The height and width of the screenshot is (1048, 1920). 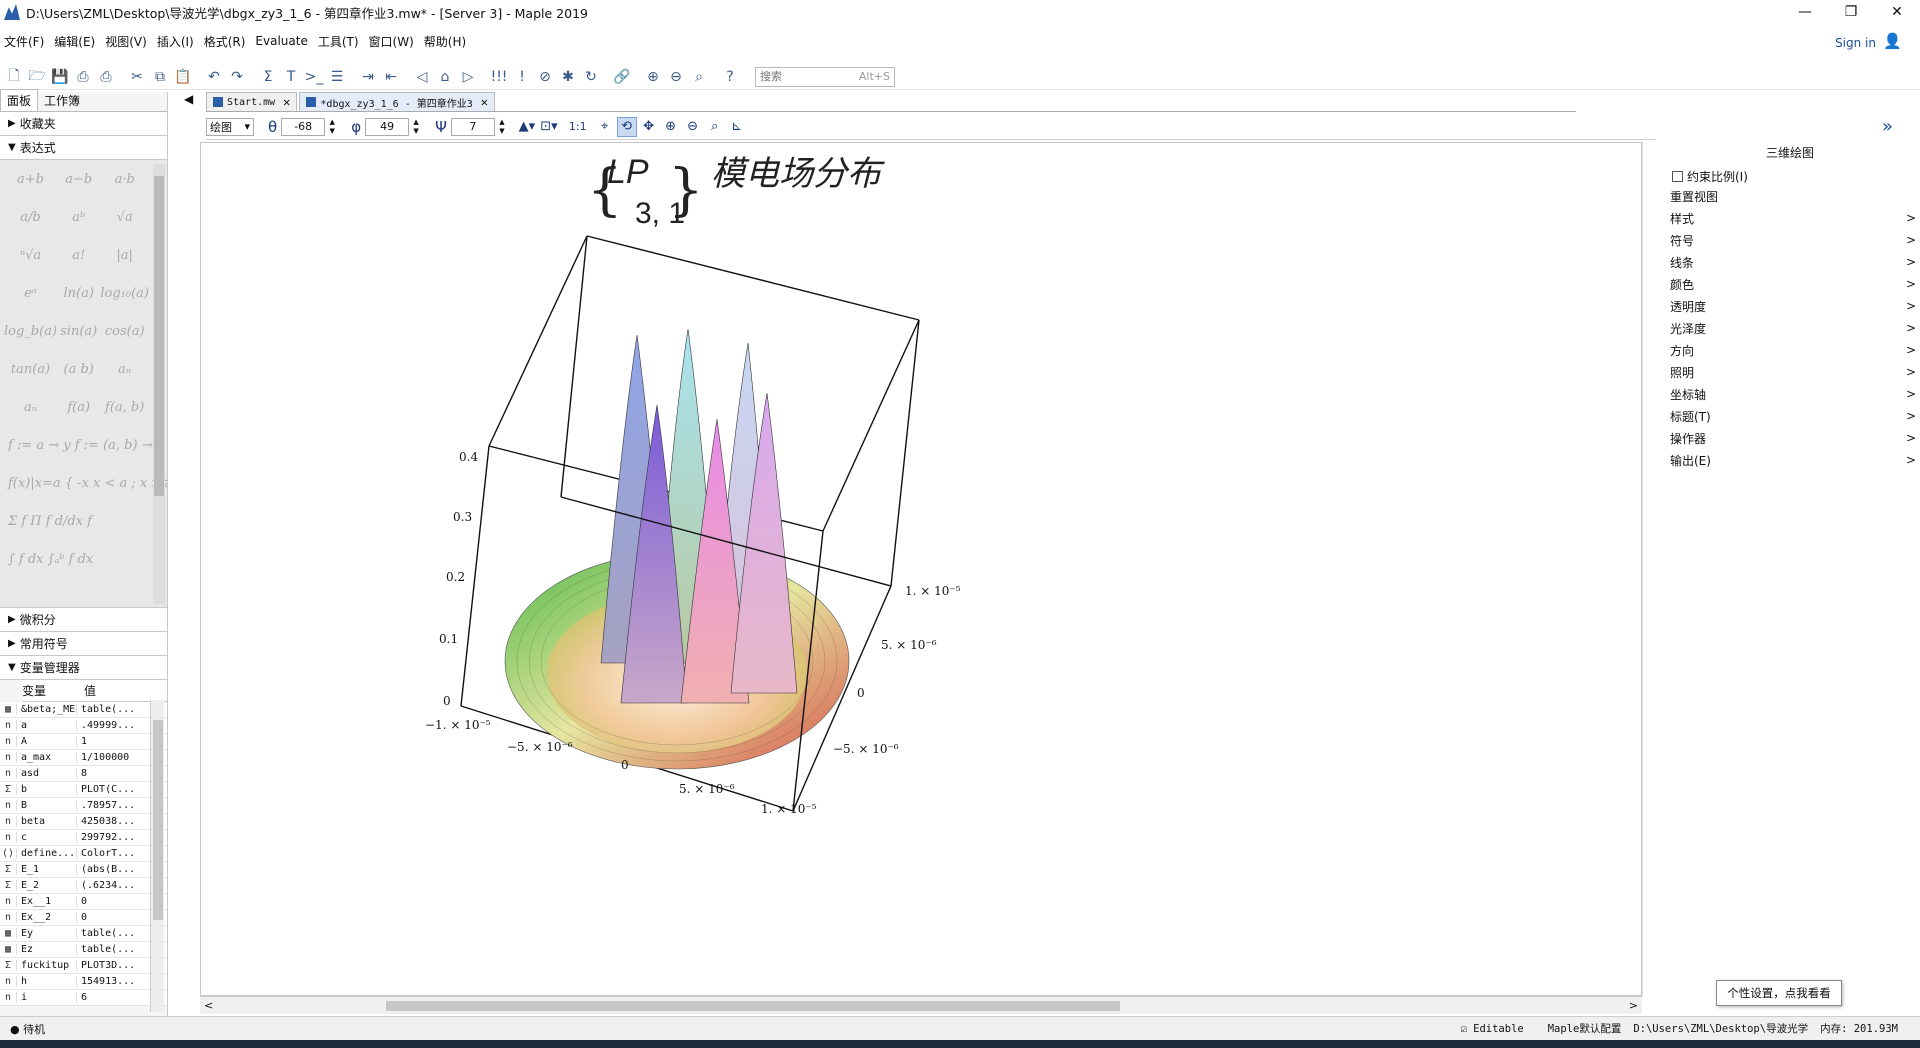 I want to click on constrain-checkbox: 约束比例(I), so click(x=1790, y=176).